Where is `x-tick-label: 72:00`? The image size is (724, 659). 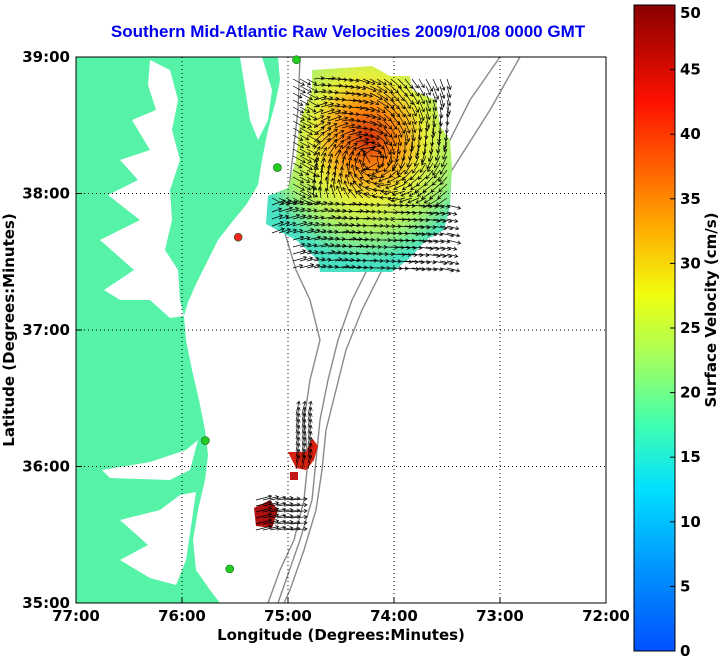
x-tick-label: 72:00 is located at coordinates (606, 616).